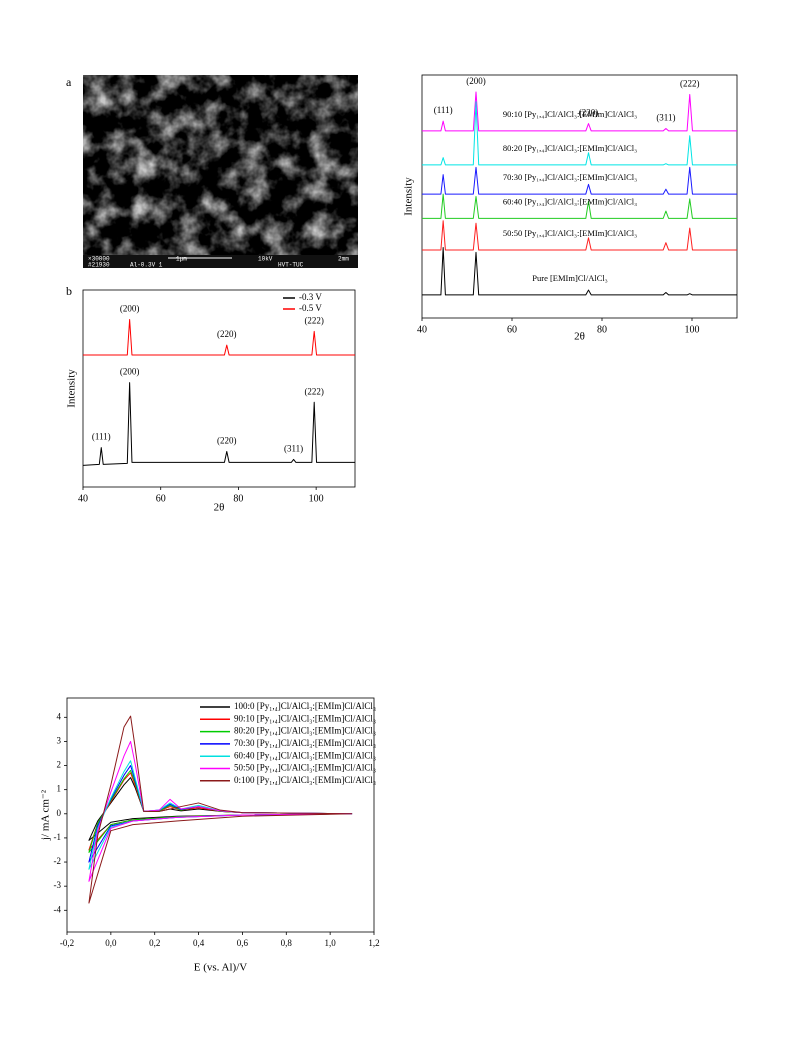 The width and height of the screenshot is (793, 1057). What do you see at coordinates (59, 716) in the screenshot?
I see `y-tick-label: 4` at bounding box center [59, 716].